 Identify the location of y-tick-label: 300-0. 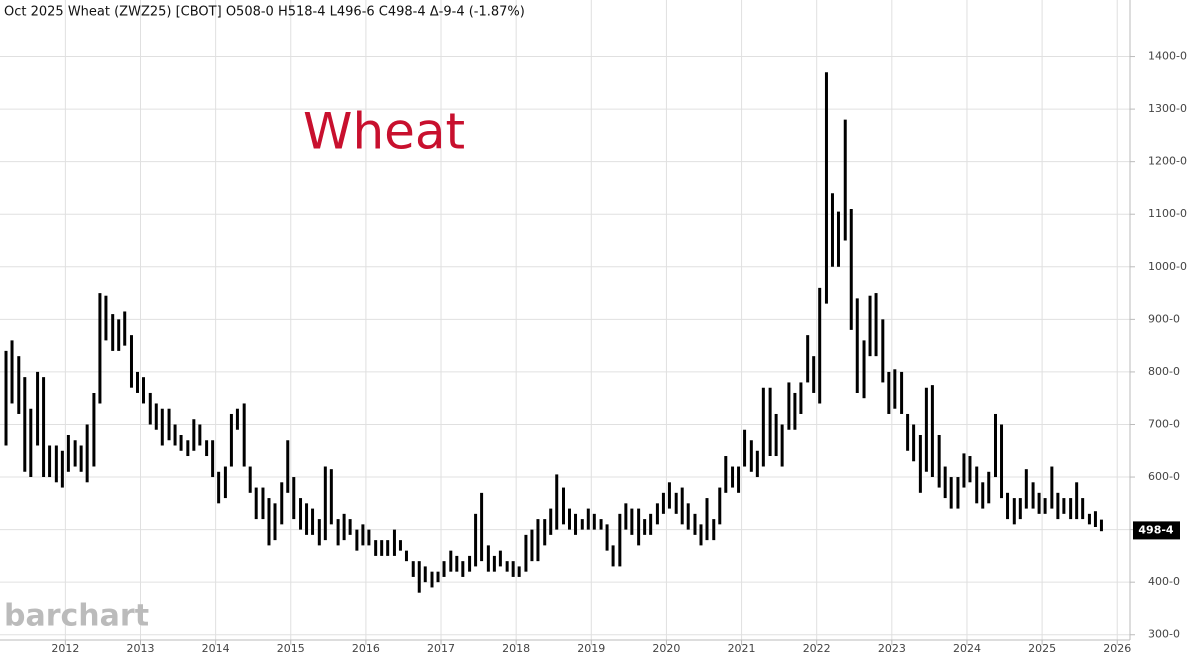
(1164, 634).